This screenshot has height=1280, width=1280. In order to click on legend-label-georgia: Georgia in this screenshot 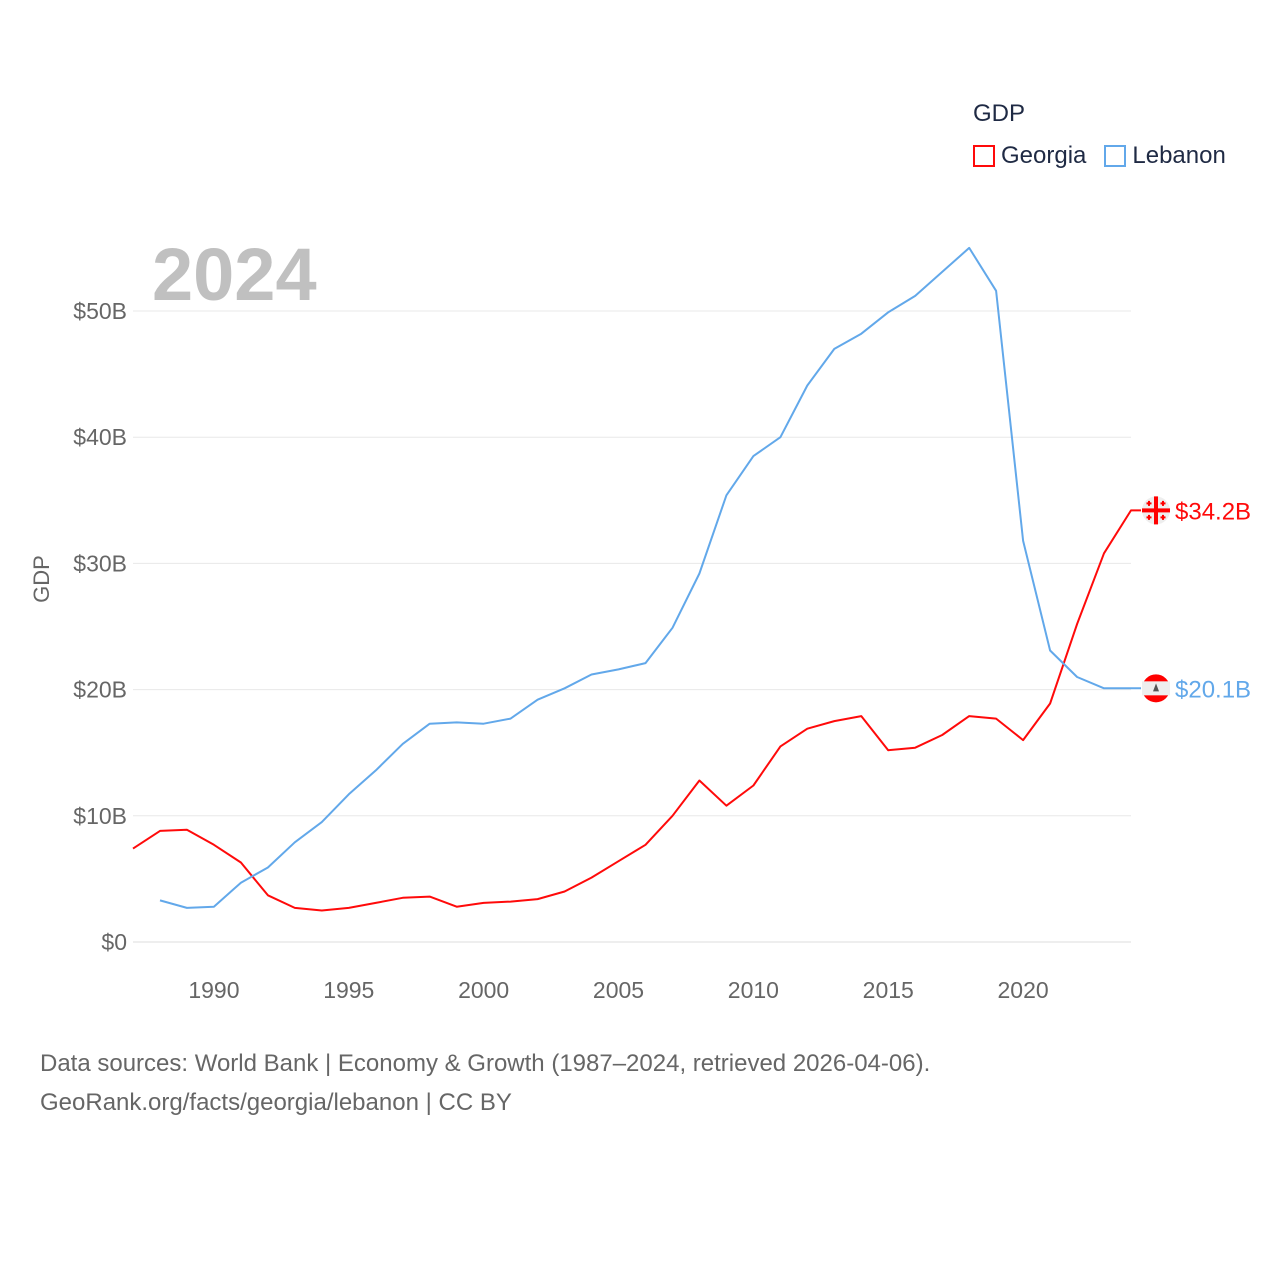, I will do `click(1044, 155)`.